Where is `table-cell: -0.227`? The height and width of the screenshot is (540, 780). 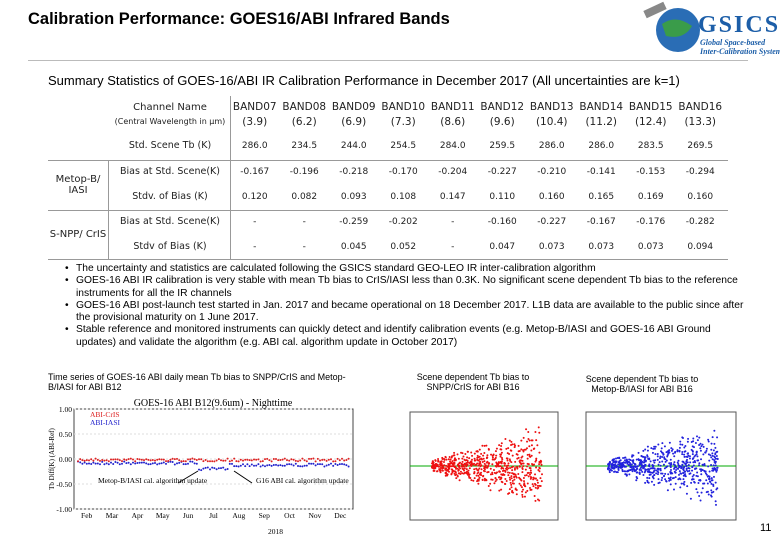 table-cell: -0.227 is located at coordinates (552, 222).